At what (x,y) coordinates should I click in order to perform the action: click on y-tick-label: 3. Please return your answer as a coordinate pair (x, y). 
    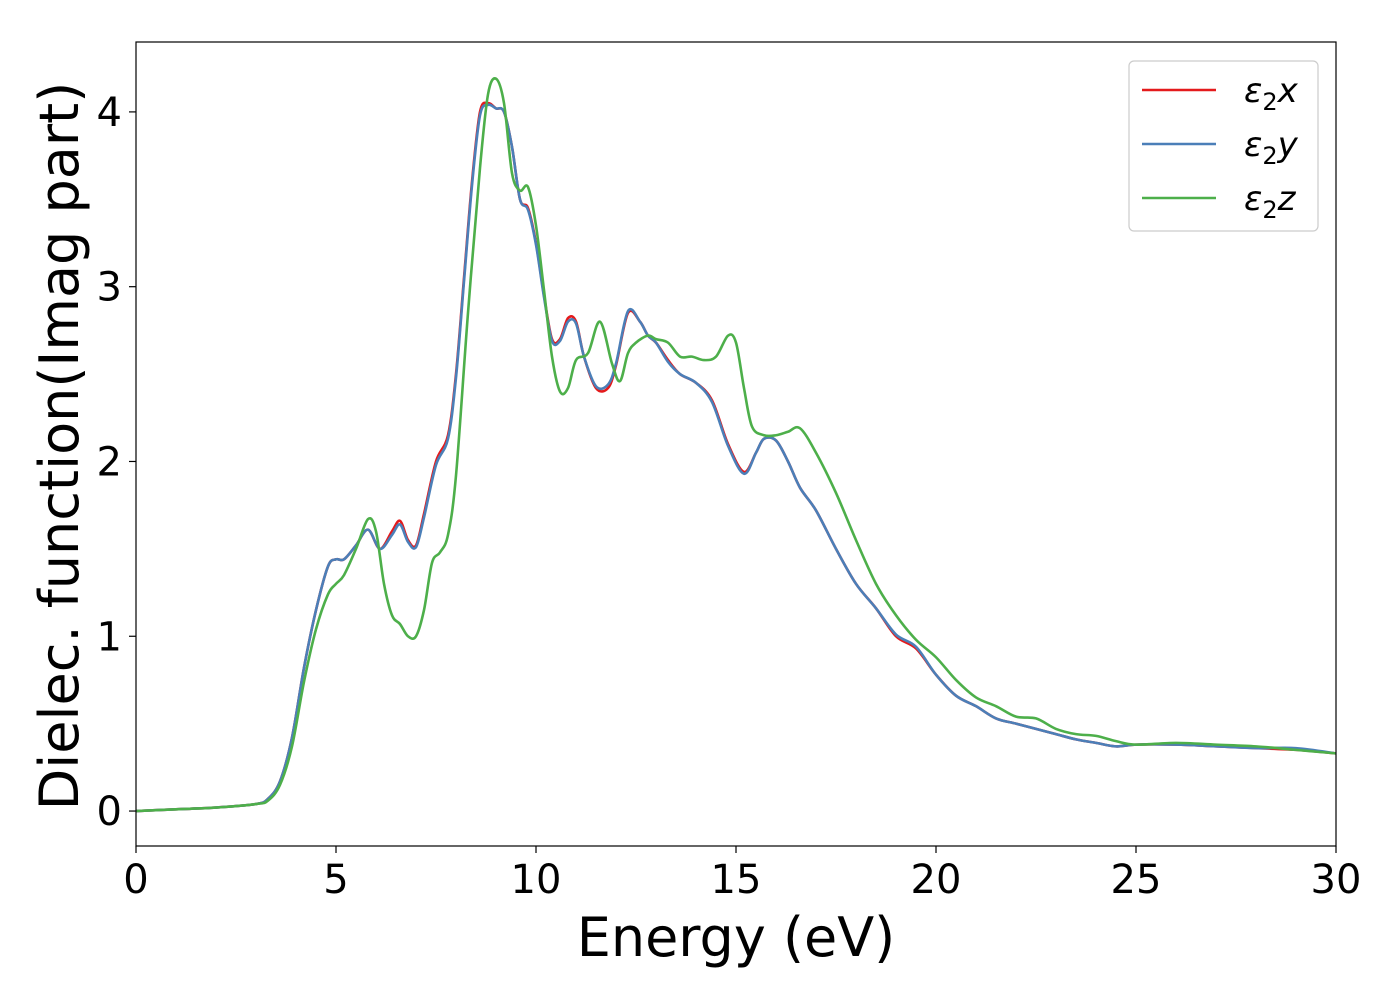
    Looking at the image, I should click on (109, 288).